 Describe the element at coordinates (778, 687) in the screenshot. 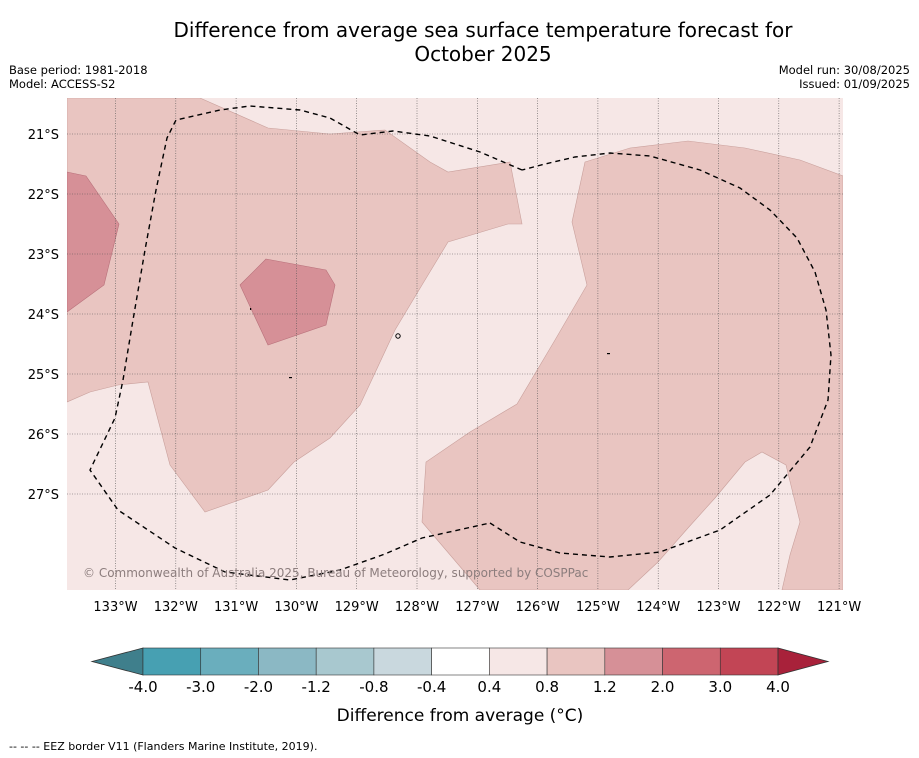

I see `colorbar-tick-label: 4.0` at that location.